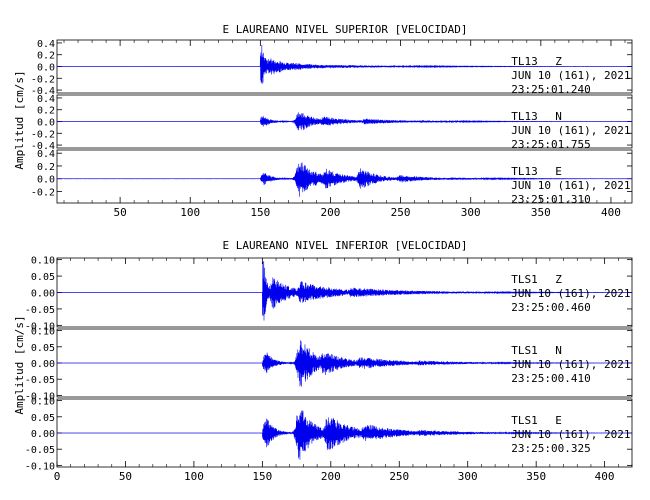  What do you see at coordinates (550, 144) in the screenshot?
I see `time-label: 23:25:01.755` at bounding box center [550, 144].